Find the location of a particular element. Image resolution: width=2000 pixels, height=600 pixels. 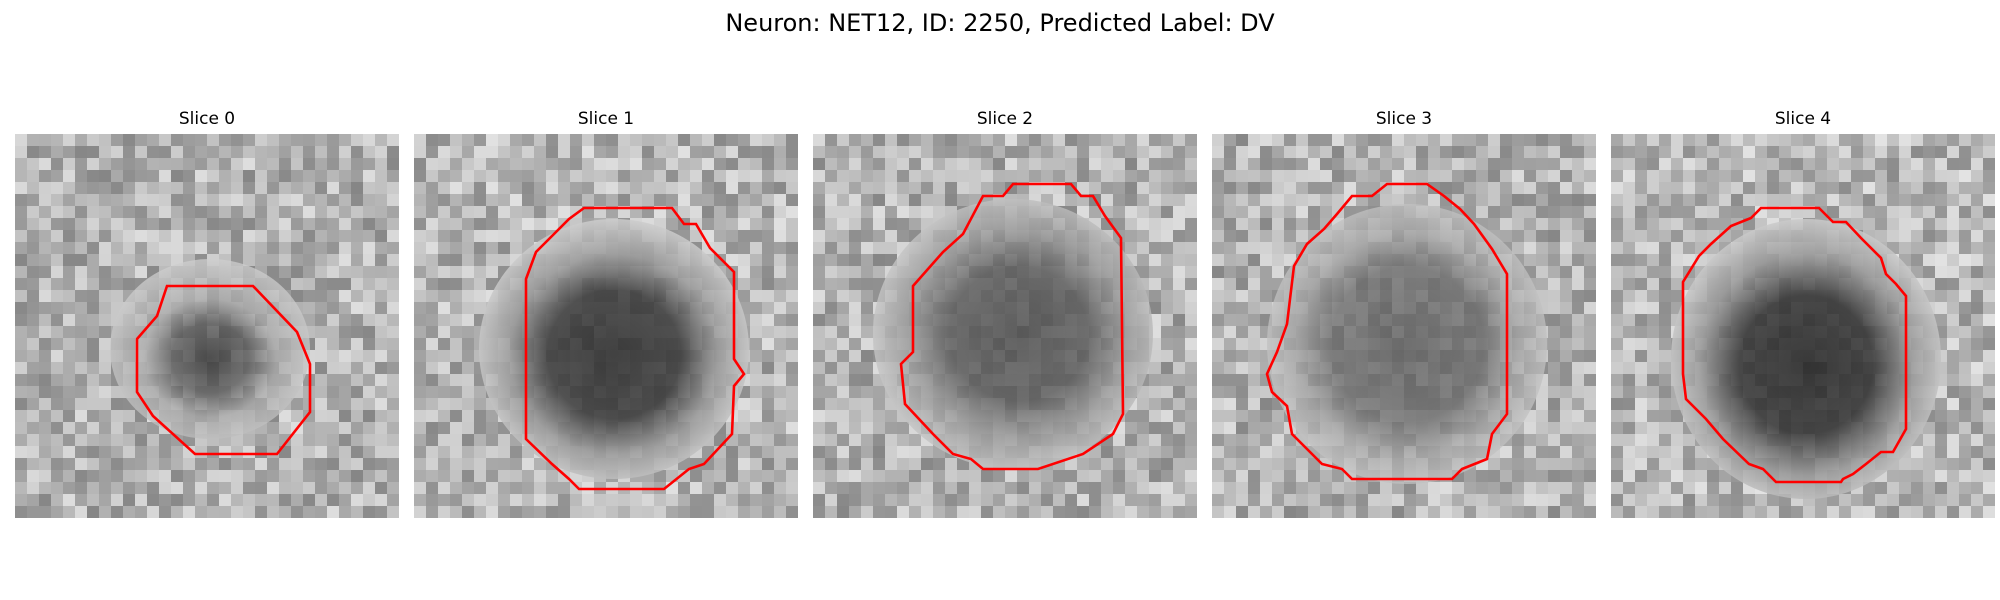

slice-title-0: Slice 0 is located at coordinates (207, 119).